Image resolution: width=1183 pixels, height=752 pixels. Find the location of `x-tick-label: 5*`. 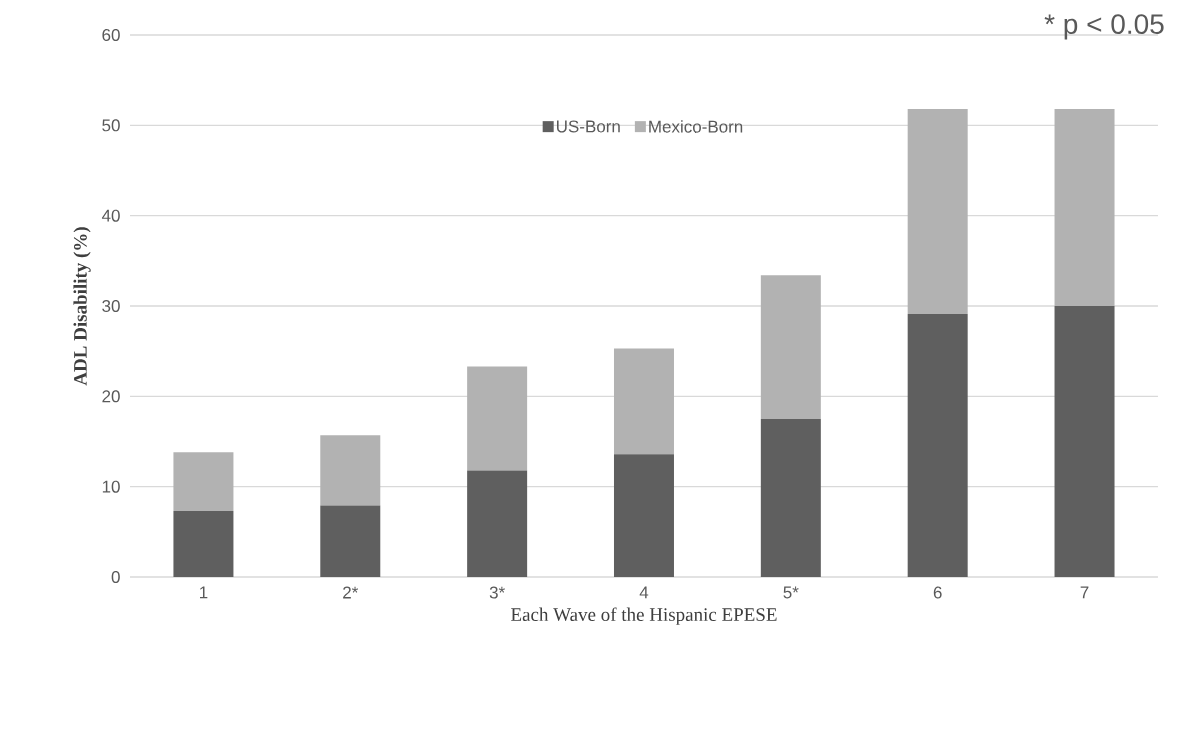

x-tick-label: 5* is located at coordinates (791, 592).